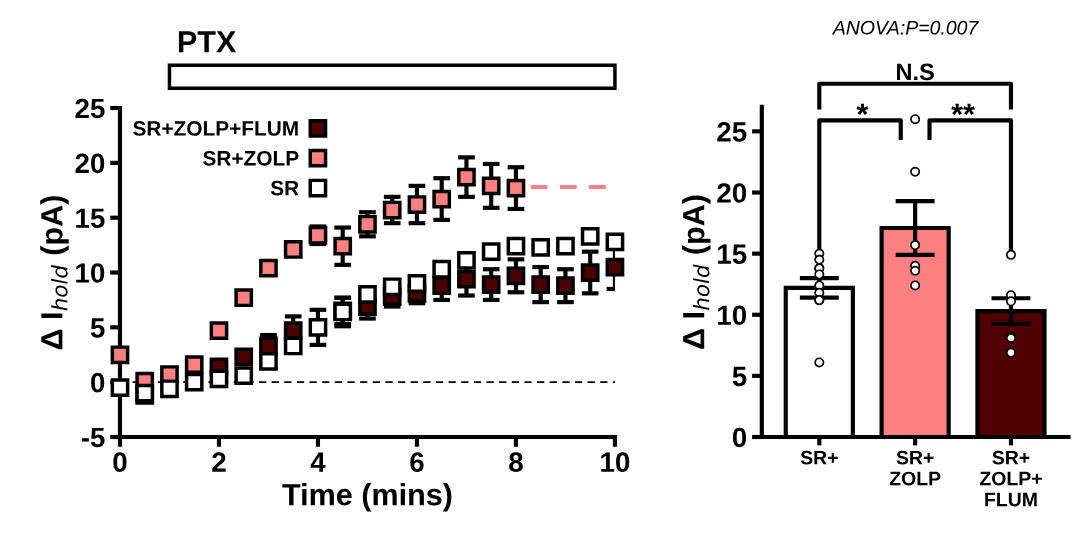  Describe the element at coordinates (215, 128) in the screenshot. I see `legend-label: SR+ZOLP+FLUM` at that location.